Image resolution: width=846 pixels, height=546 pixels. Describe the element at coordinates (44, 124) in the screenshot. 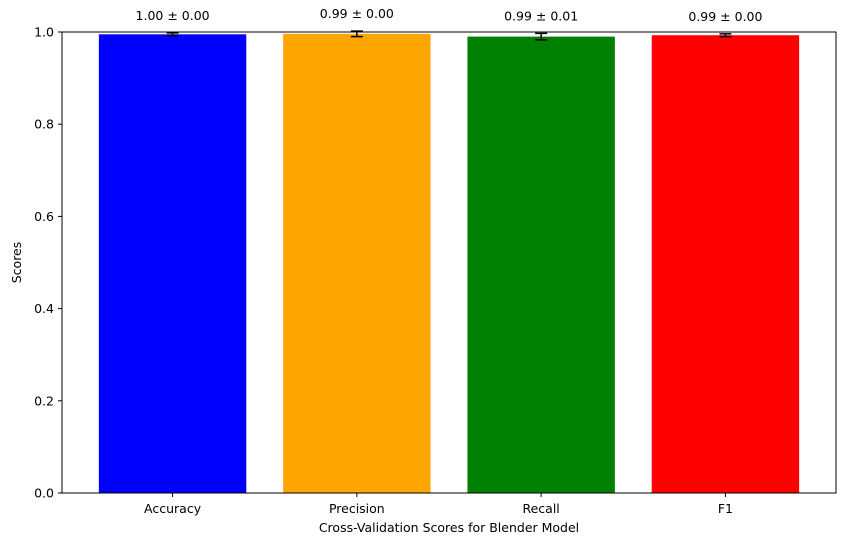

I see `y-tick-label: 0.8` at that location.